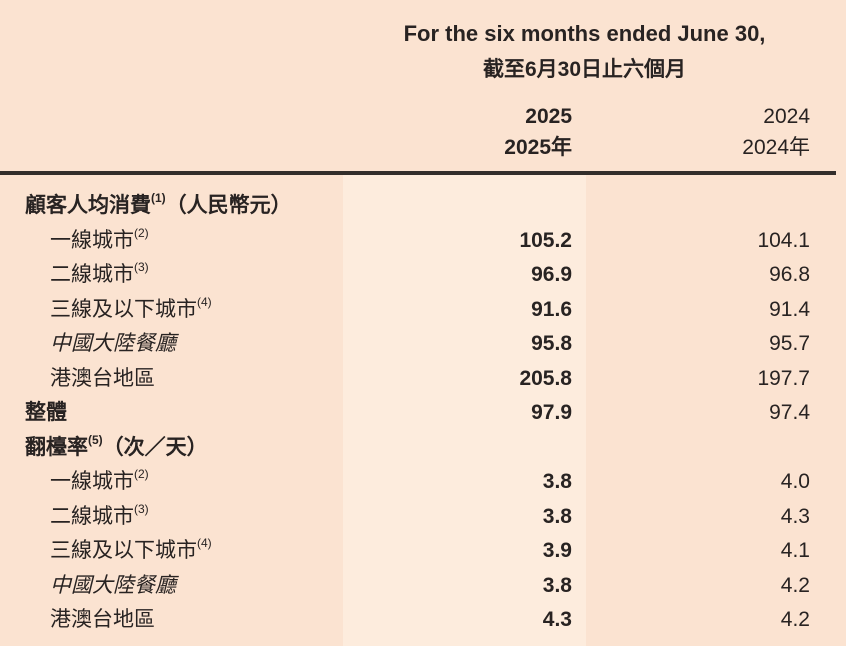 The width and height of the screenshot is (846, 646). What do you see at coordinates (548, 116) in the screenshot?
I see `year-2025-en: 2025` at bounding box center [548, 116].